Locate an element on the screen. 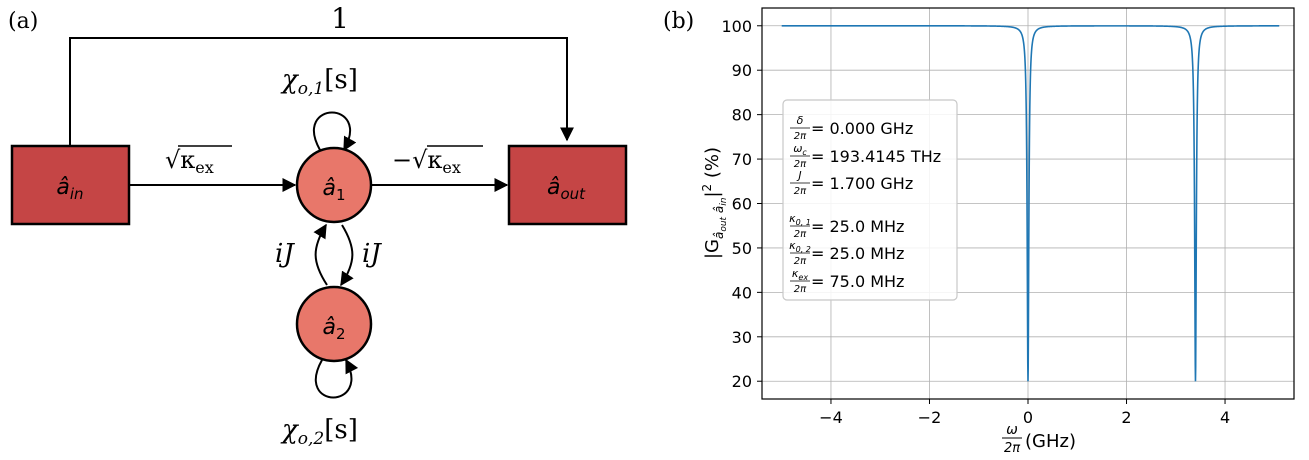  y-tick-label: 50 is located at coordinates (742, 248).